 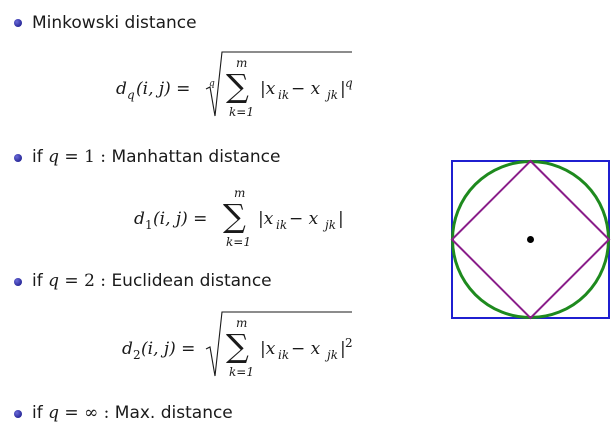 What do you see at coordinates (191, 281) in the screenshot?
I see `item-text: Euclidean distance` at bounding box center [191, 281].